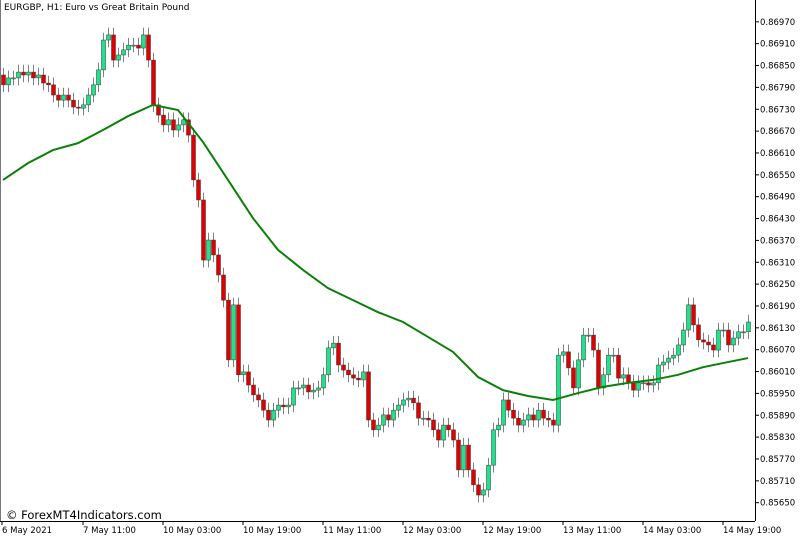  What do you see at coordinates (777, 67) in the screenshot?
I see `y-tick-label: 0.86850` at bounding box center [777, 67].